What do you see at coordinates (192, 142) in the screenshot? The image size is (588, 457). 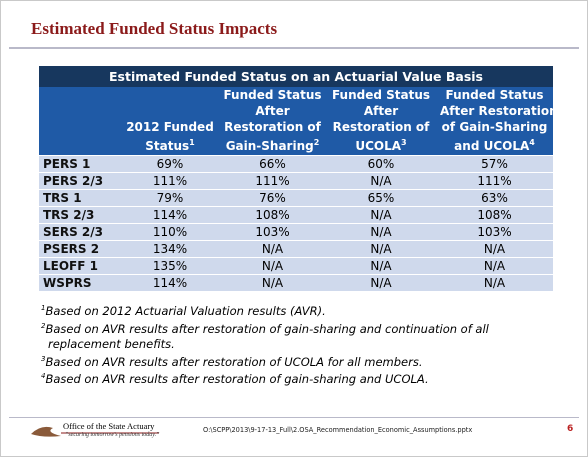 I see `footnote-ref: 1` at bounding box center [192, 142].